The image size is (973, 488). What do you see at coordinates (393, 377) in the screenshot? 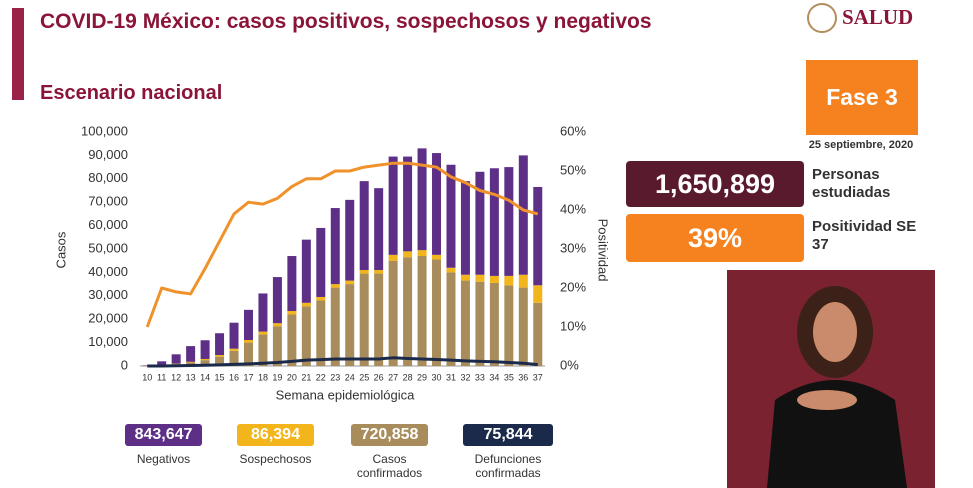
I see `x-tick-label: 27` at bounding box center [393, 377].